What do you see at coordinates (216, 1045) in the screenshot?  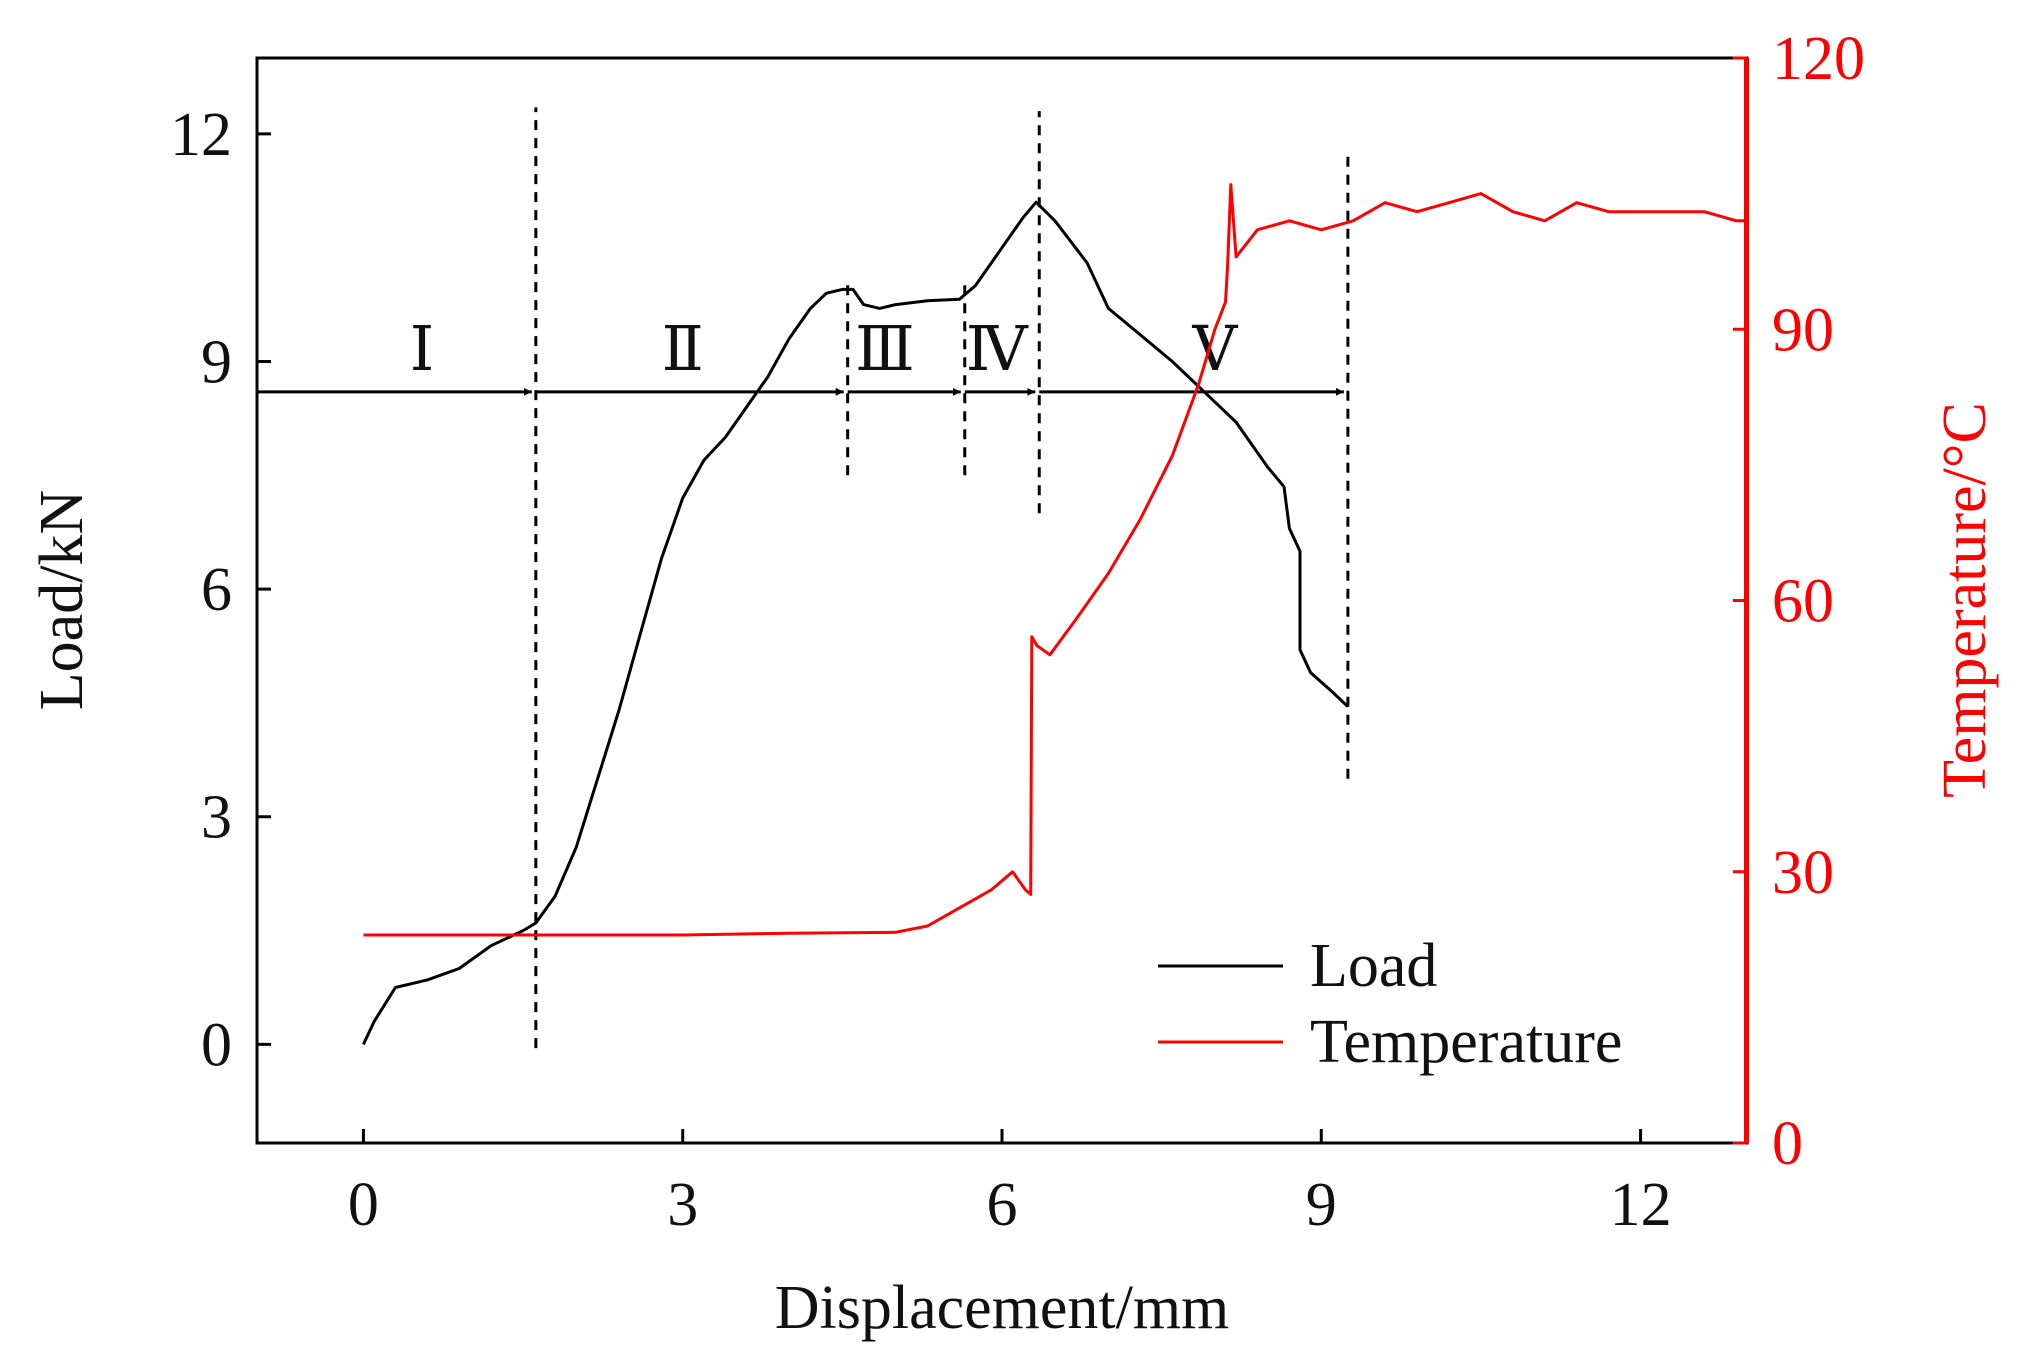 I see `left-tick-label-0: 0` at bounding box center [216, 1045].